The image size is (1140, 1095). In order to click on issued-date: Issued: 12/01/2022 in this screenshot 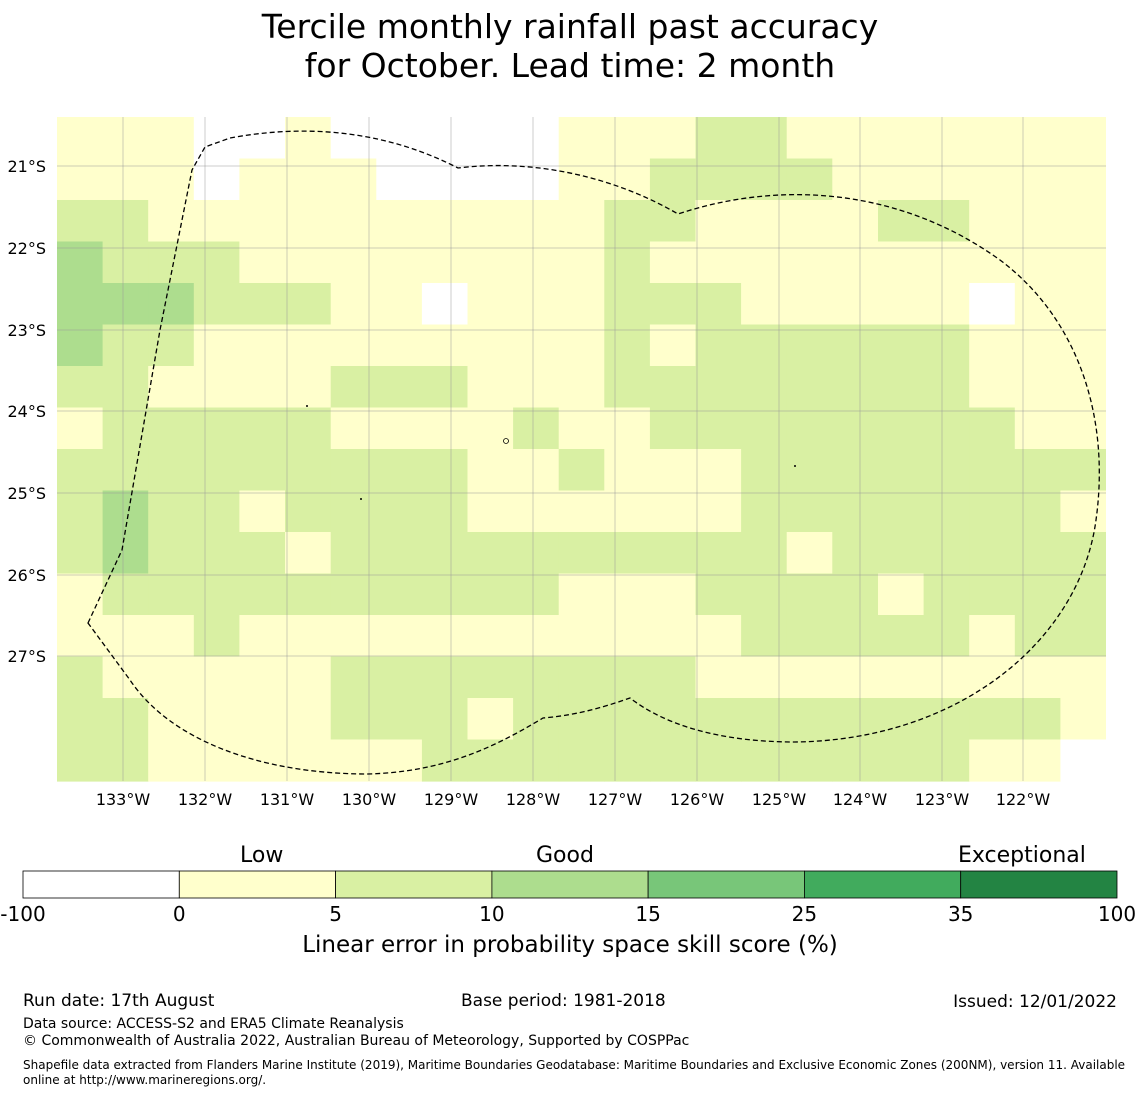, I will do `click(1035, 1002)`.